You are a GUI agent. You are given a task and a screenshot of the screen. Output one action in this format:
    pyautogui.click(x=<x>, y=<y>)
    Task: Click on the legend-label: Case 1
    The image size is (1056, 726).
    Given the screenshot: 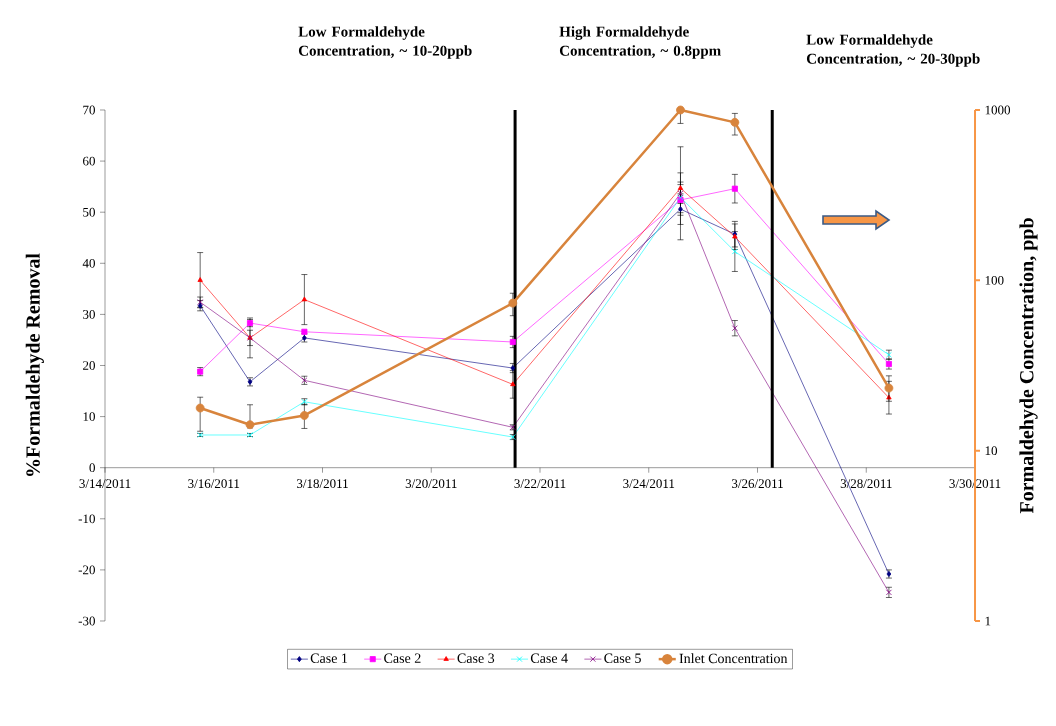 What is the action you would take?
    pyautogui.click(x=329, y=658)
    